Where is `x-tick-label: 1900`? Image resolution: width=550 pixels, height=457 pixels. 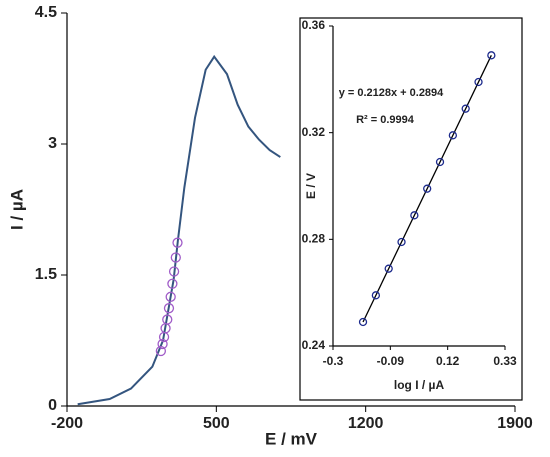 x-tick-label: 1900 is located at coordinates (515, 423).